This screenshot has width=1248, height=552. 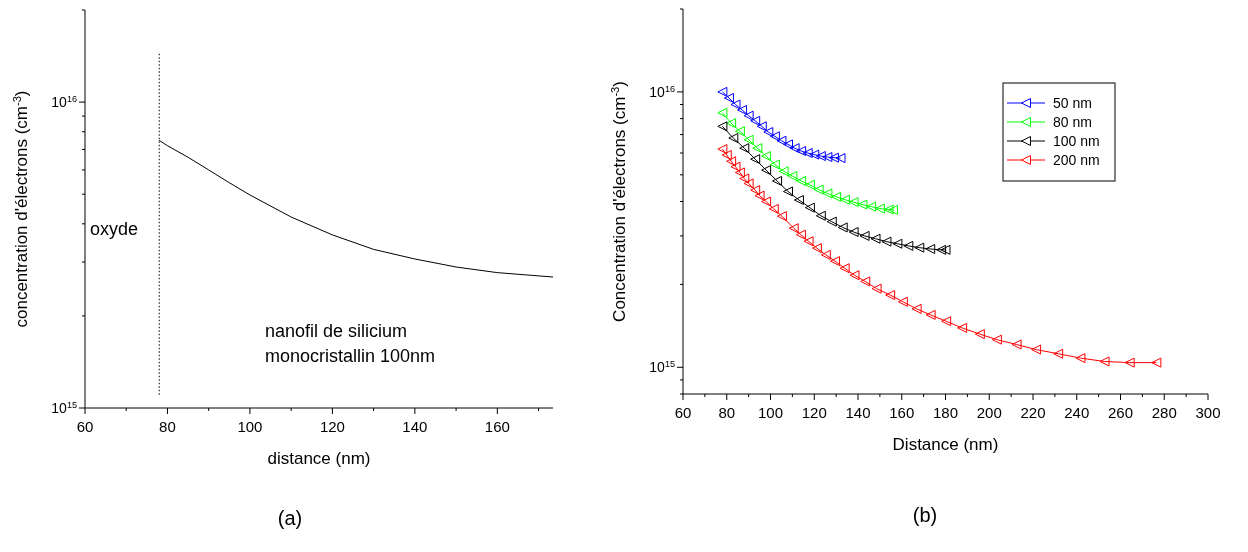 I want to click on x-tick-label: 160, so click(x=902, y=412).